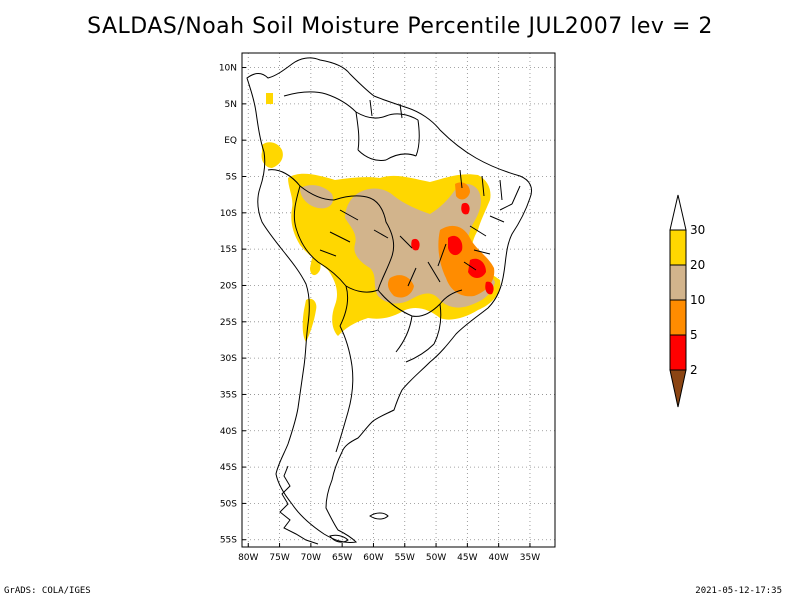 The height and width of the screenshot is (600, 800). Describe the element at coordinates (228, 359) in the screenshot. I see `lat-tick-label: 30S` at that location.